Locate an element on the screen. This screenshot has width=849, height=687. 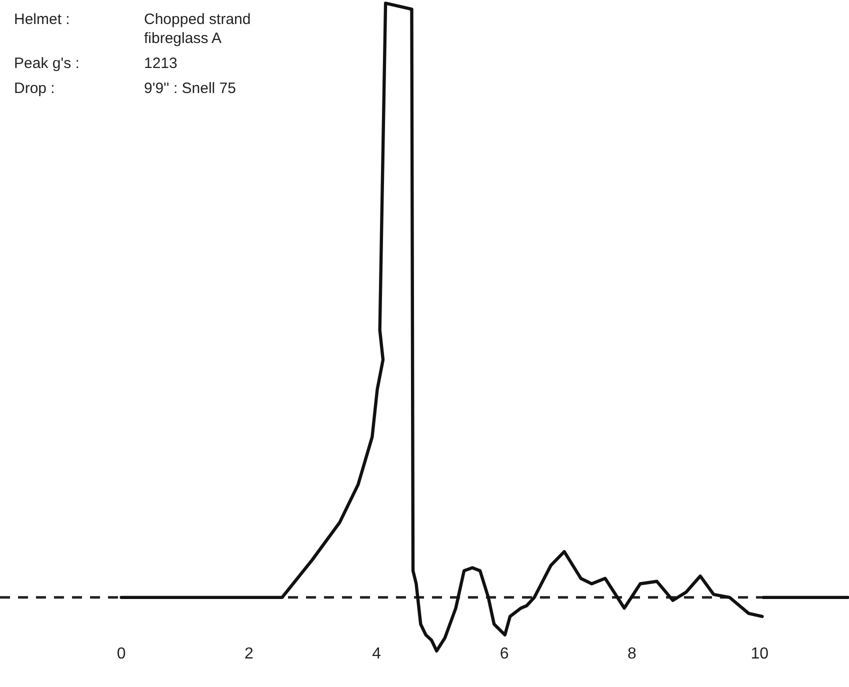
x-tick-label: 8 is located at coordinates (632, 653).